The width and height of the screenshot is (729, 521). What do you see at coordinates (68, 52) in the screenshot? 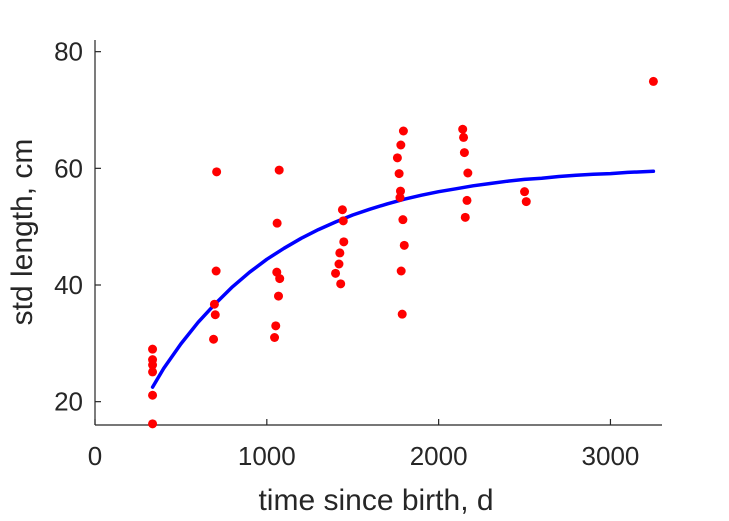
I see `y-tick-label: 80` at bounding box center [68, 52].